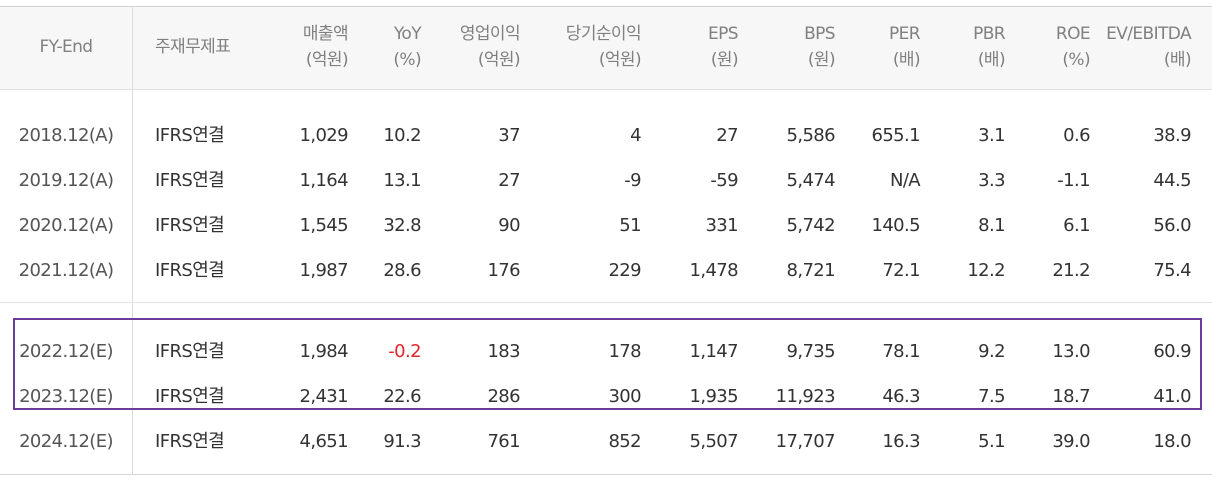  What do you see at coordinates (805, 396) in the screenshot?
I see `cell-bps: 11,923` at bounding box center [805, 396].